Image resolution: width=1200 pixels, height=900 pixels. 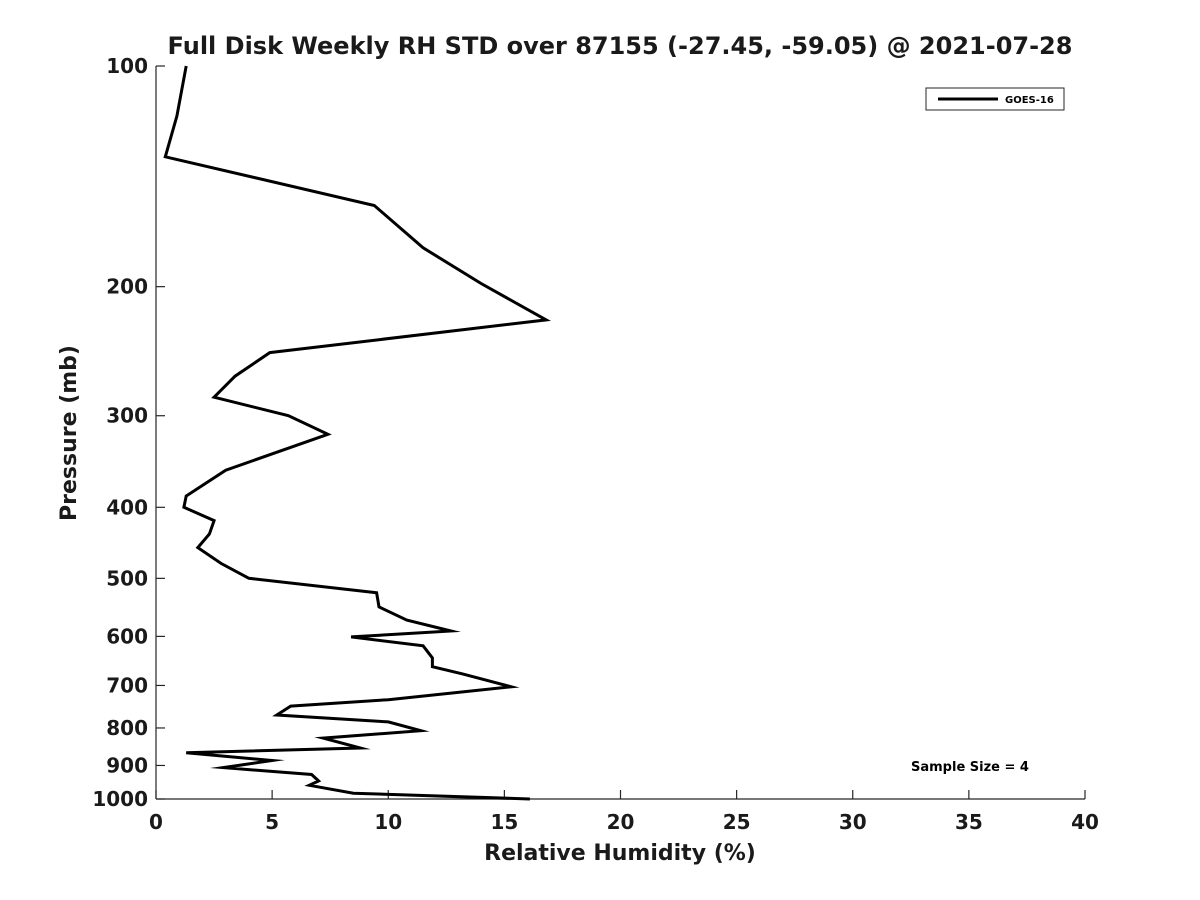 What do you see at coordinates (120, 799) in the screenshot?
I see `y-tick-label: 1000` at bounding box center [120, 799].